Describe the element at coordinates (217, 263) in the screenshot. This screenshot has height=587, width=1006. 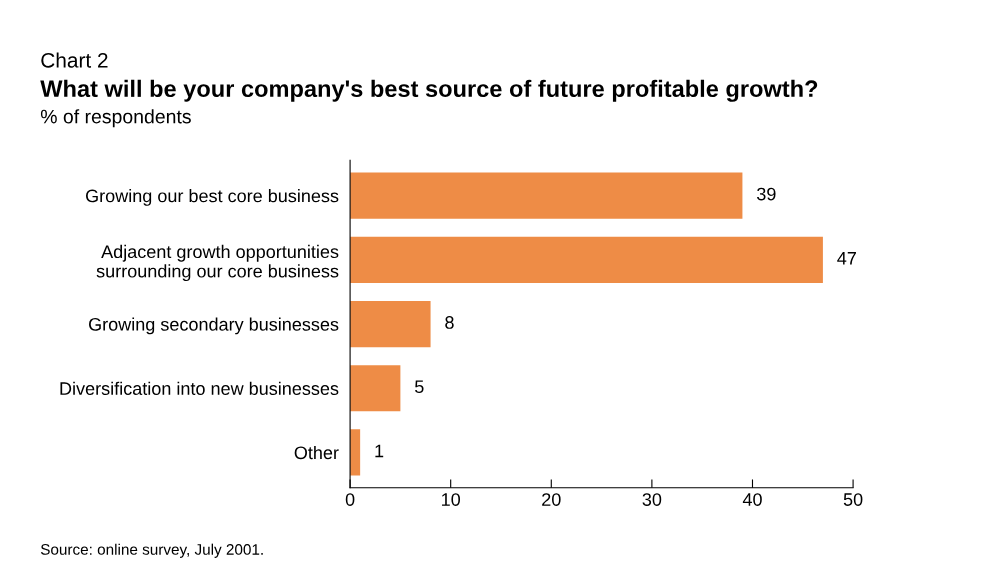
I see `y-tick-label: Adjacent growth opportunities surrounding our core business` at that location.